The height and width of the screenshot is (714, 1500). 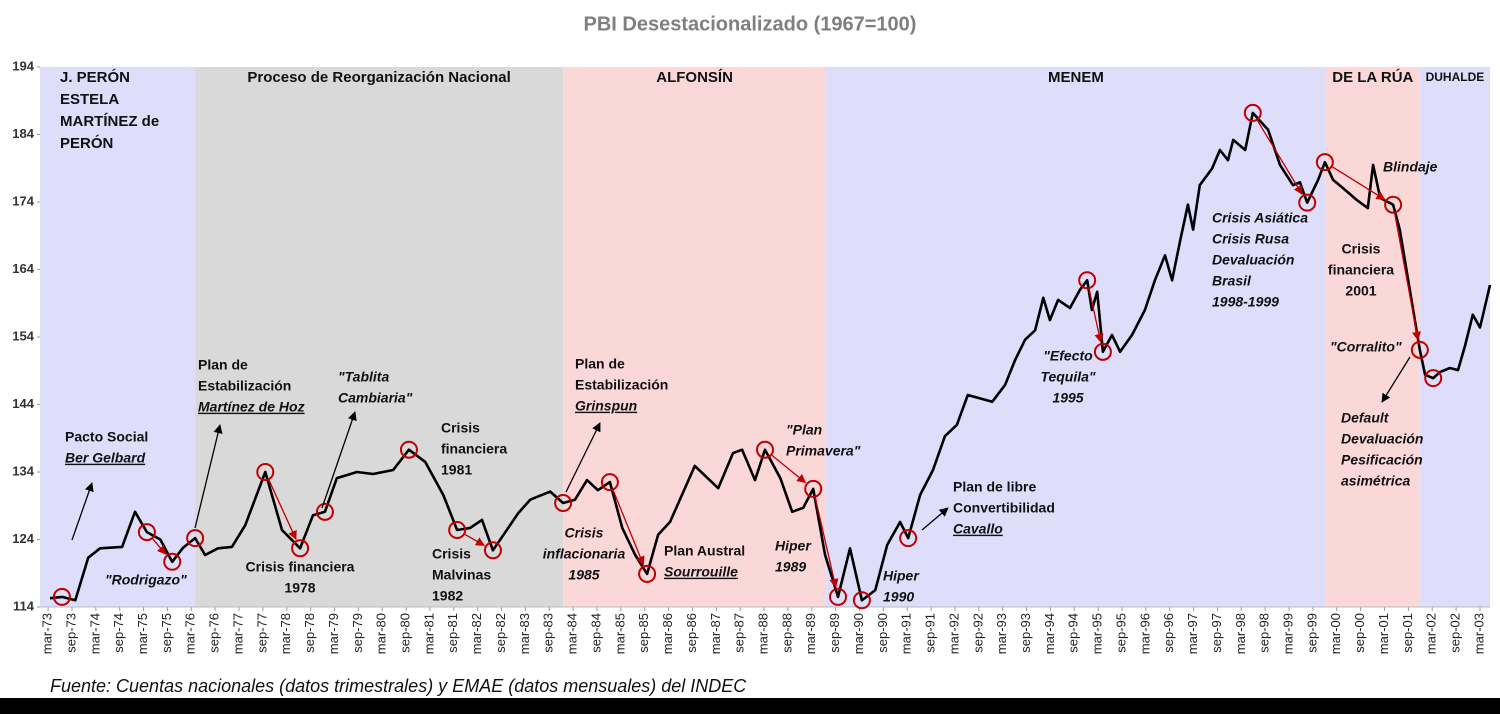 What do you see at coordinates (1192, 633) in the screenshot?
I see `x-tick-label: mar-97` at bounding box center [1192, 633].